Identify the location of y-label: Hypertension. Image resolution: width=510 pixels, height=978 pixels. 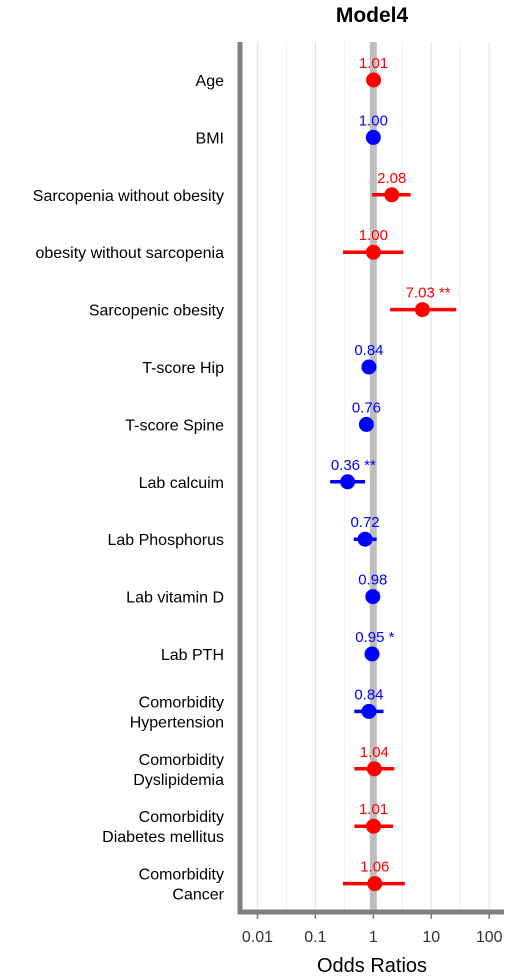
(177, 722).